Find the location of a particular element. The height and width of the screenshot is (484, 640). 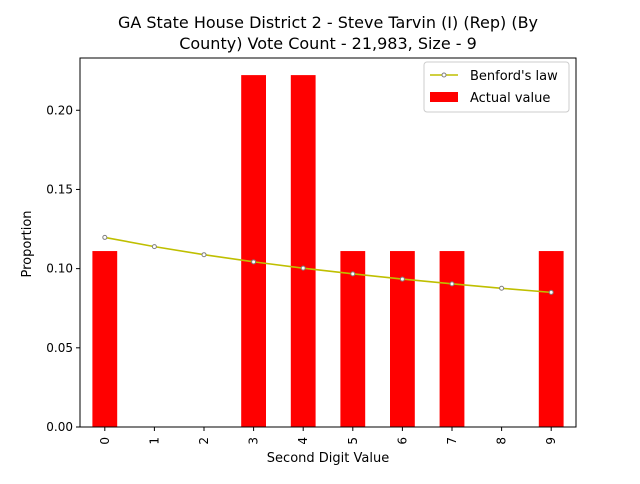

legend-box is located at coordinates (496, 87).